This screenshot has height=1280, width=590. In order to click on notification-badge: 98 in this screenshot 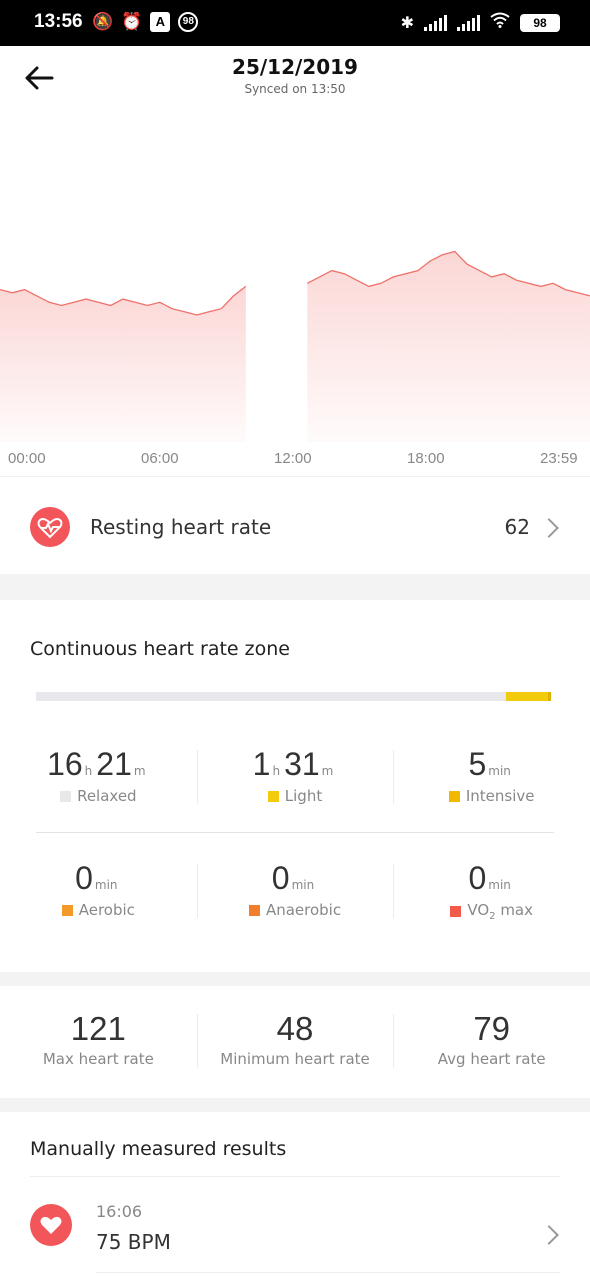, I will do `click(188, 22)`.